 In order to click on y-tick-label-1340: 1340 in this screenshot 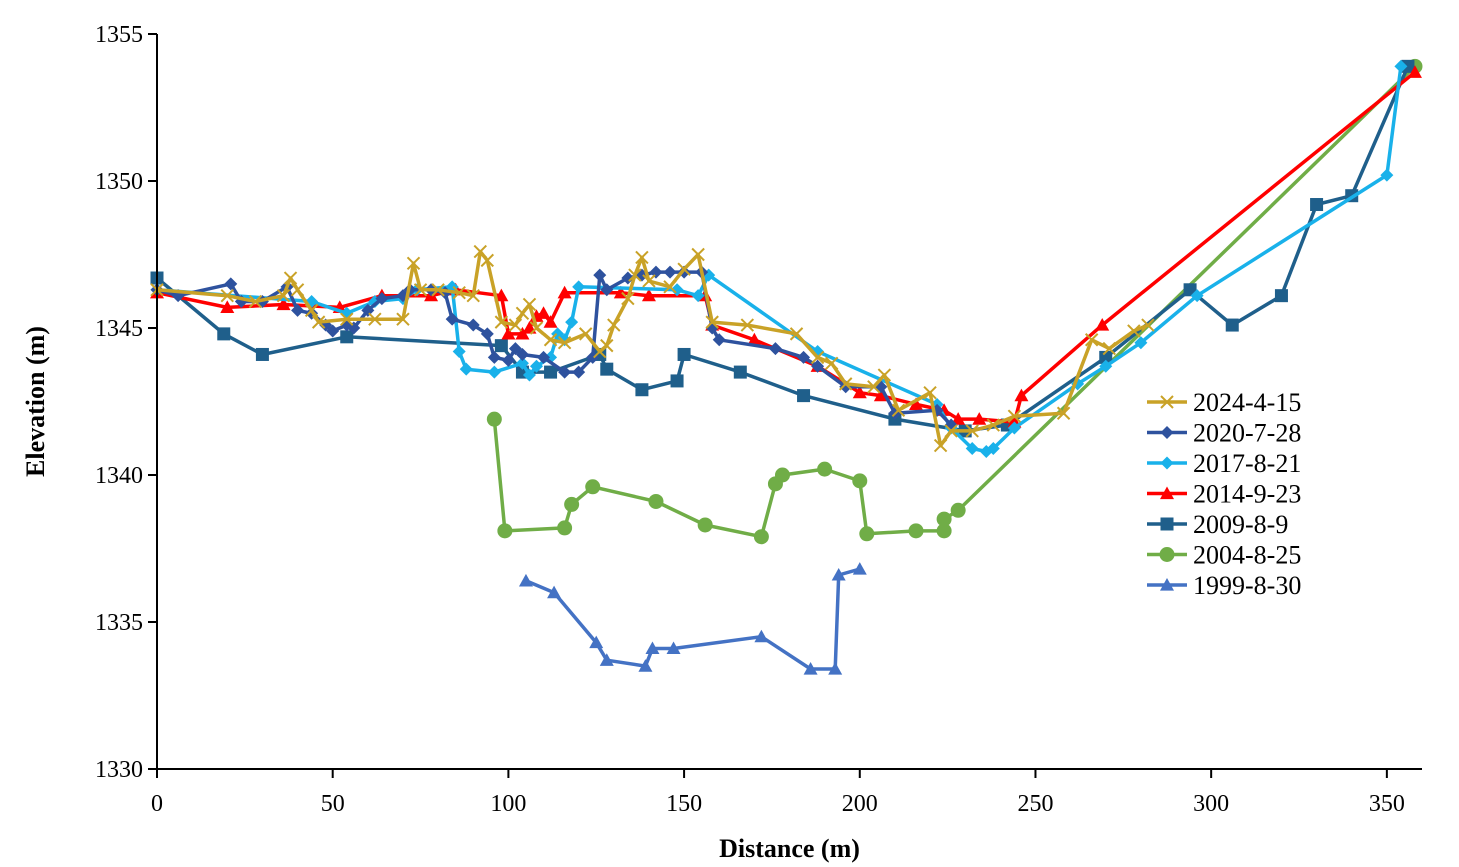, I will do `click(119, 476)`.